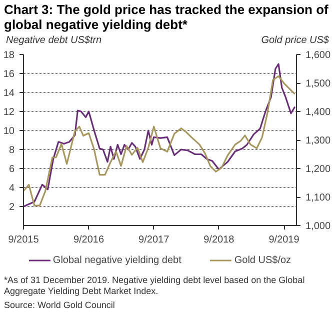 The height and width of the screenshot is (324, 333). What do you see at coordinates (11, 188) in the screenshot?
I see `y-tick-label: 4` at bounding box center [11, 188].